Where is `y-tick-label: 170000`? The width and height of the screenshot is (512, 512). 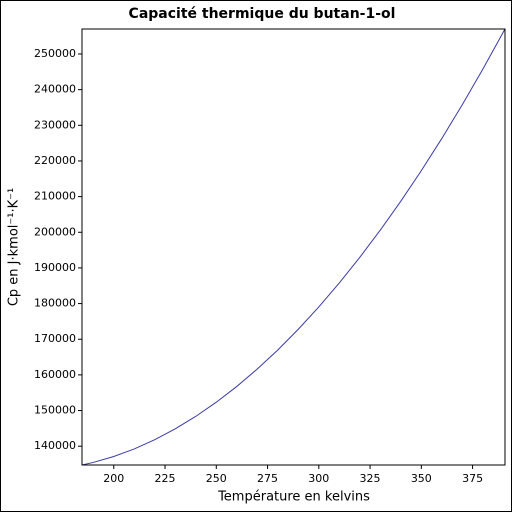 y-tick-label: 170000 is located at coordinates (55, 338).